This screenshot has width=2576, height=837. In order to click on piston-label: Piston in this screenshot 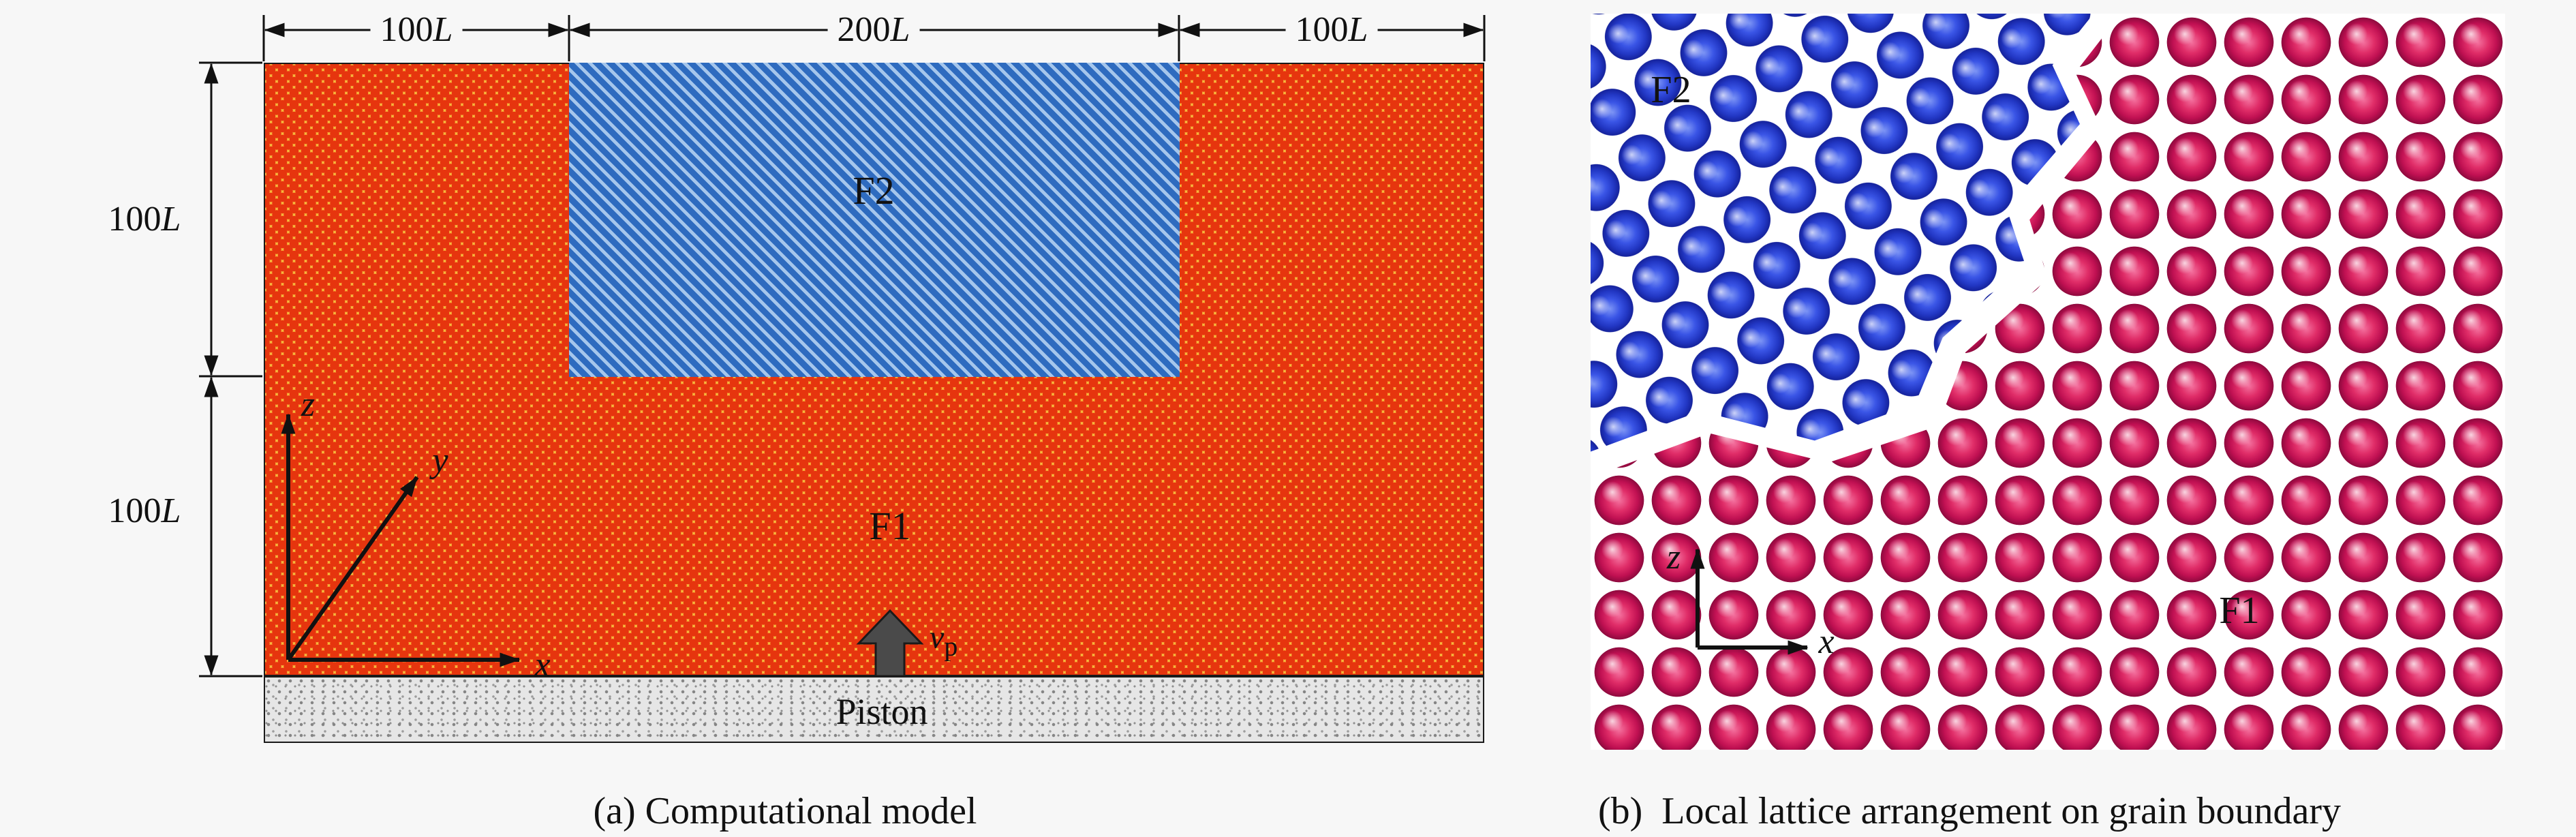, I will do `click(881, 711)`.